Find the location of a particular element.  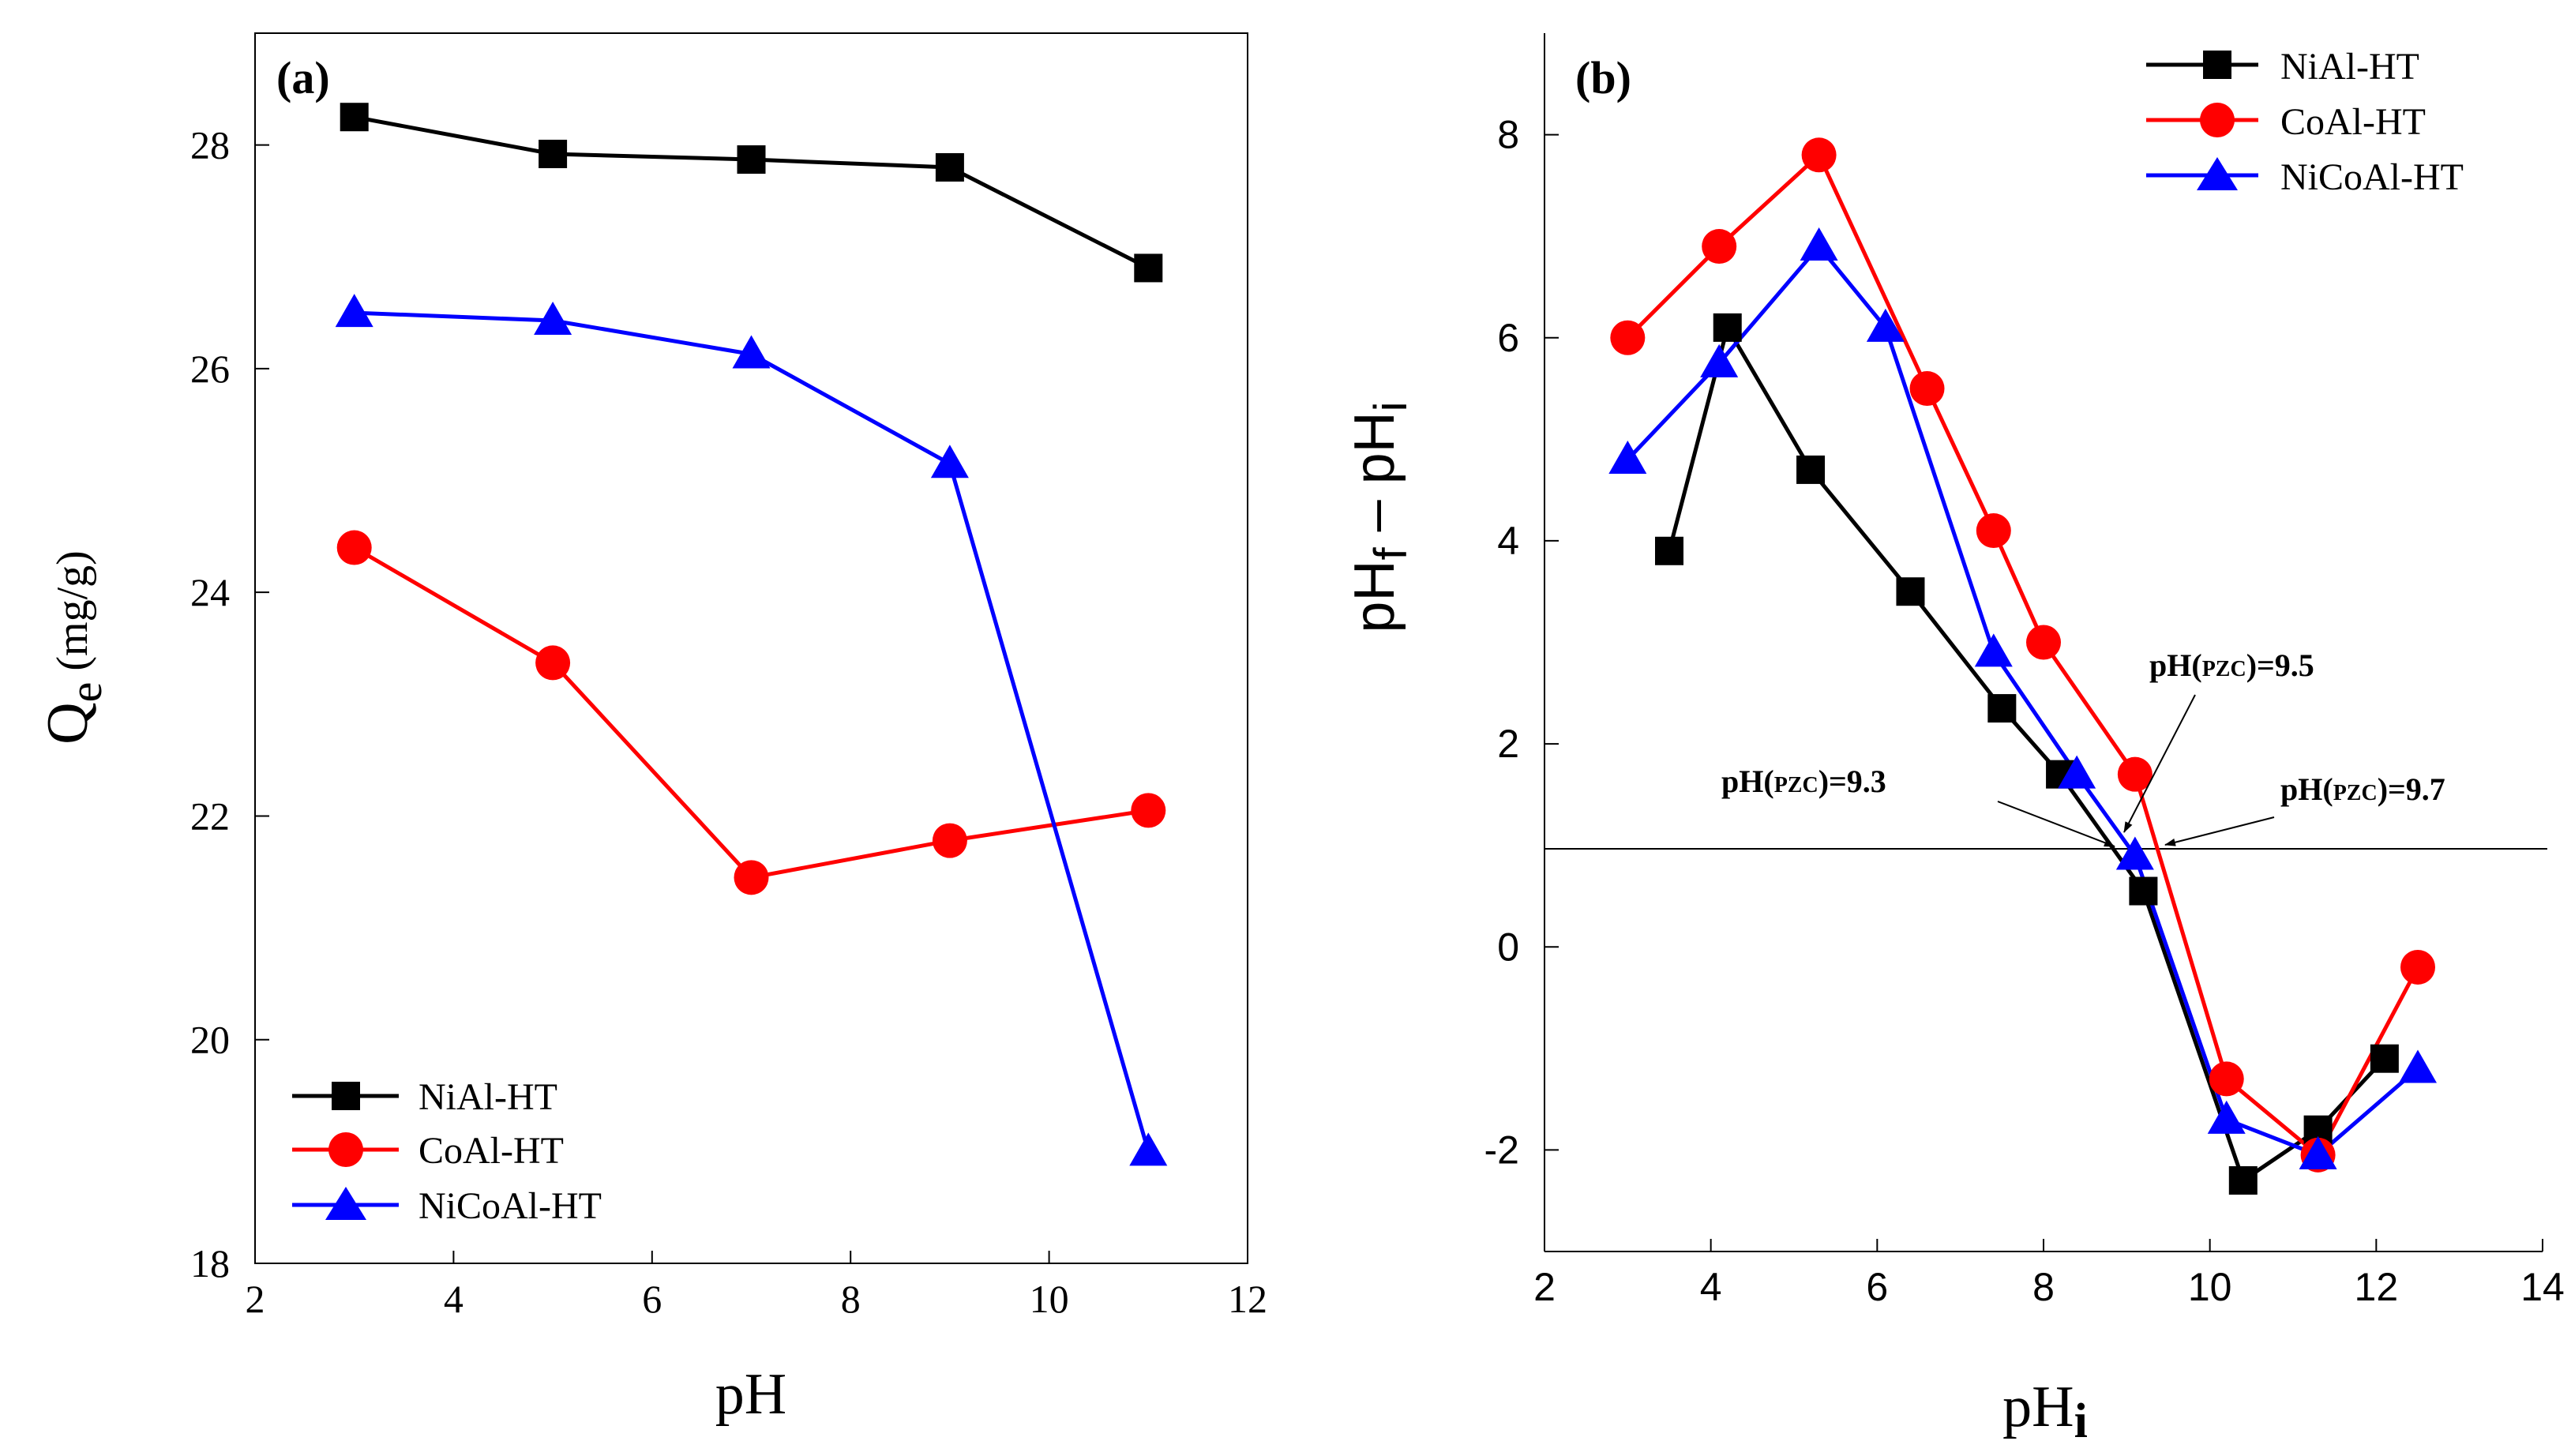

annotation-pzc-9-3-prefix: pH( is located at coordinates (1747, 781).